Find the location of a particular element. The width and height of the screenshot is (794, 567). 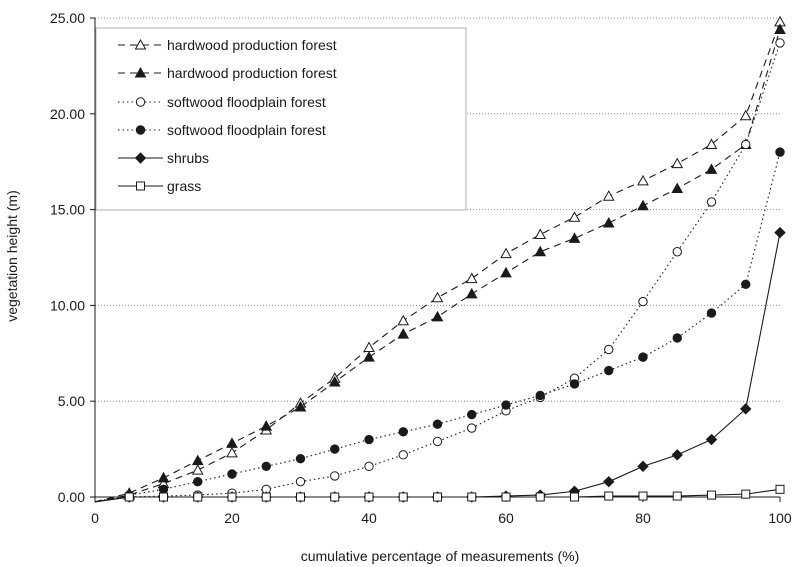

y-tick-label: 25.00 is located at coordinates (67, 18).